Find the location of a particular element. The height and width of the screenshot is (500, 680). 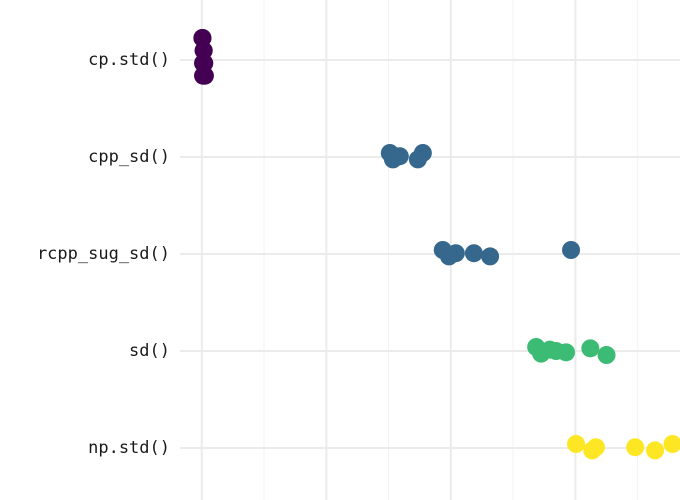

y-tick-label: np.std() is located at coordinates (129, 448).